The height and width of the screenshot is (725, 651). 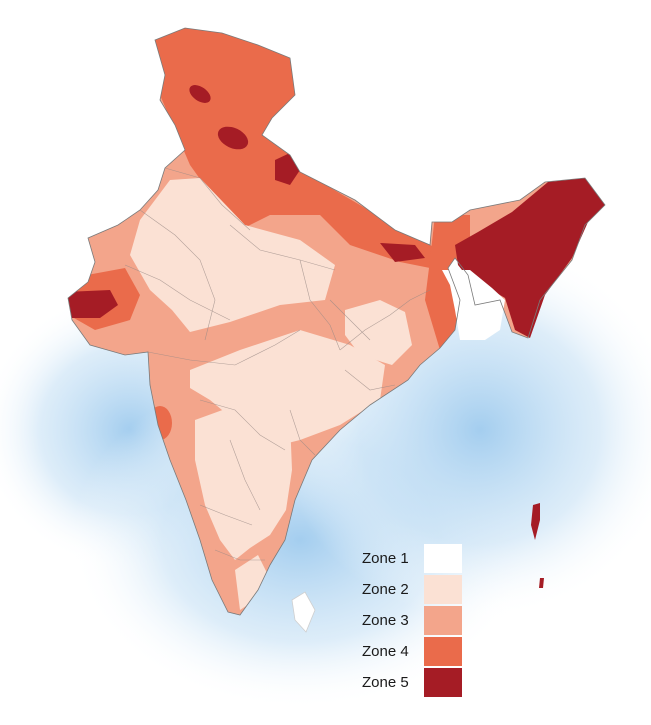 I want to click on zone-legend: Zone 1 Zone 2 Zone 3 Zone 4 Zone 5, so click(x=417, y=620).